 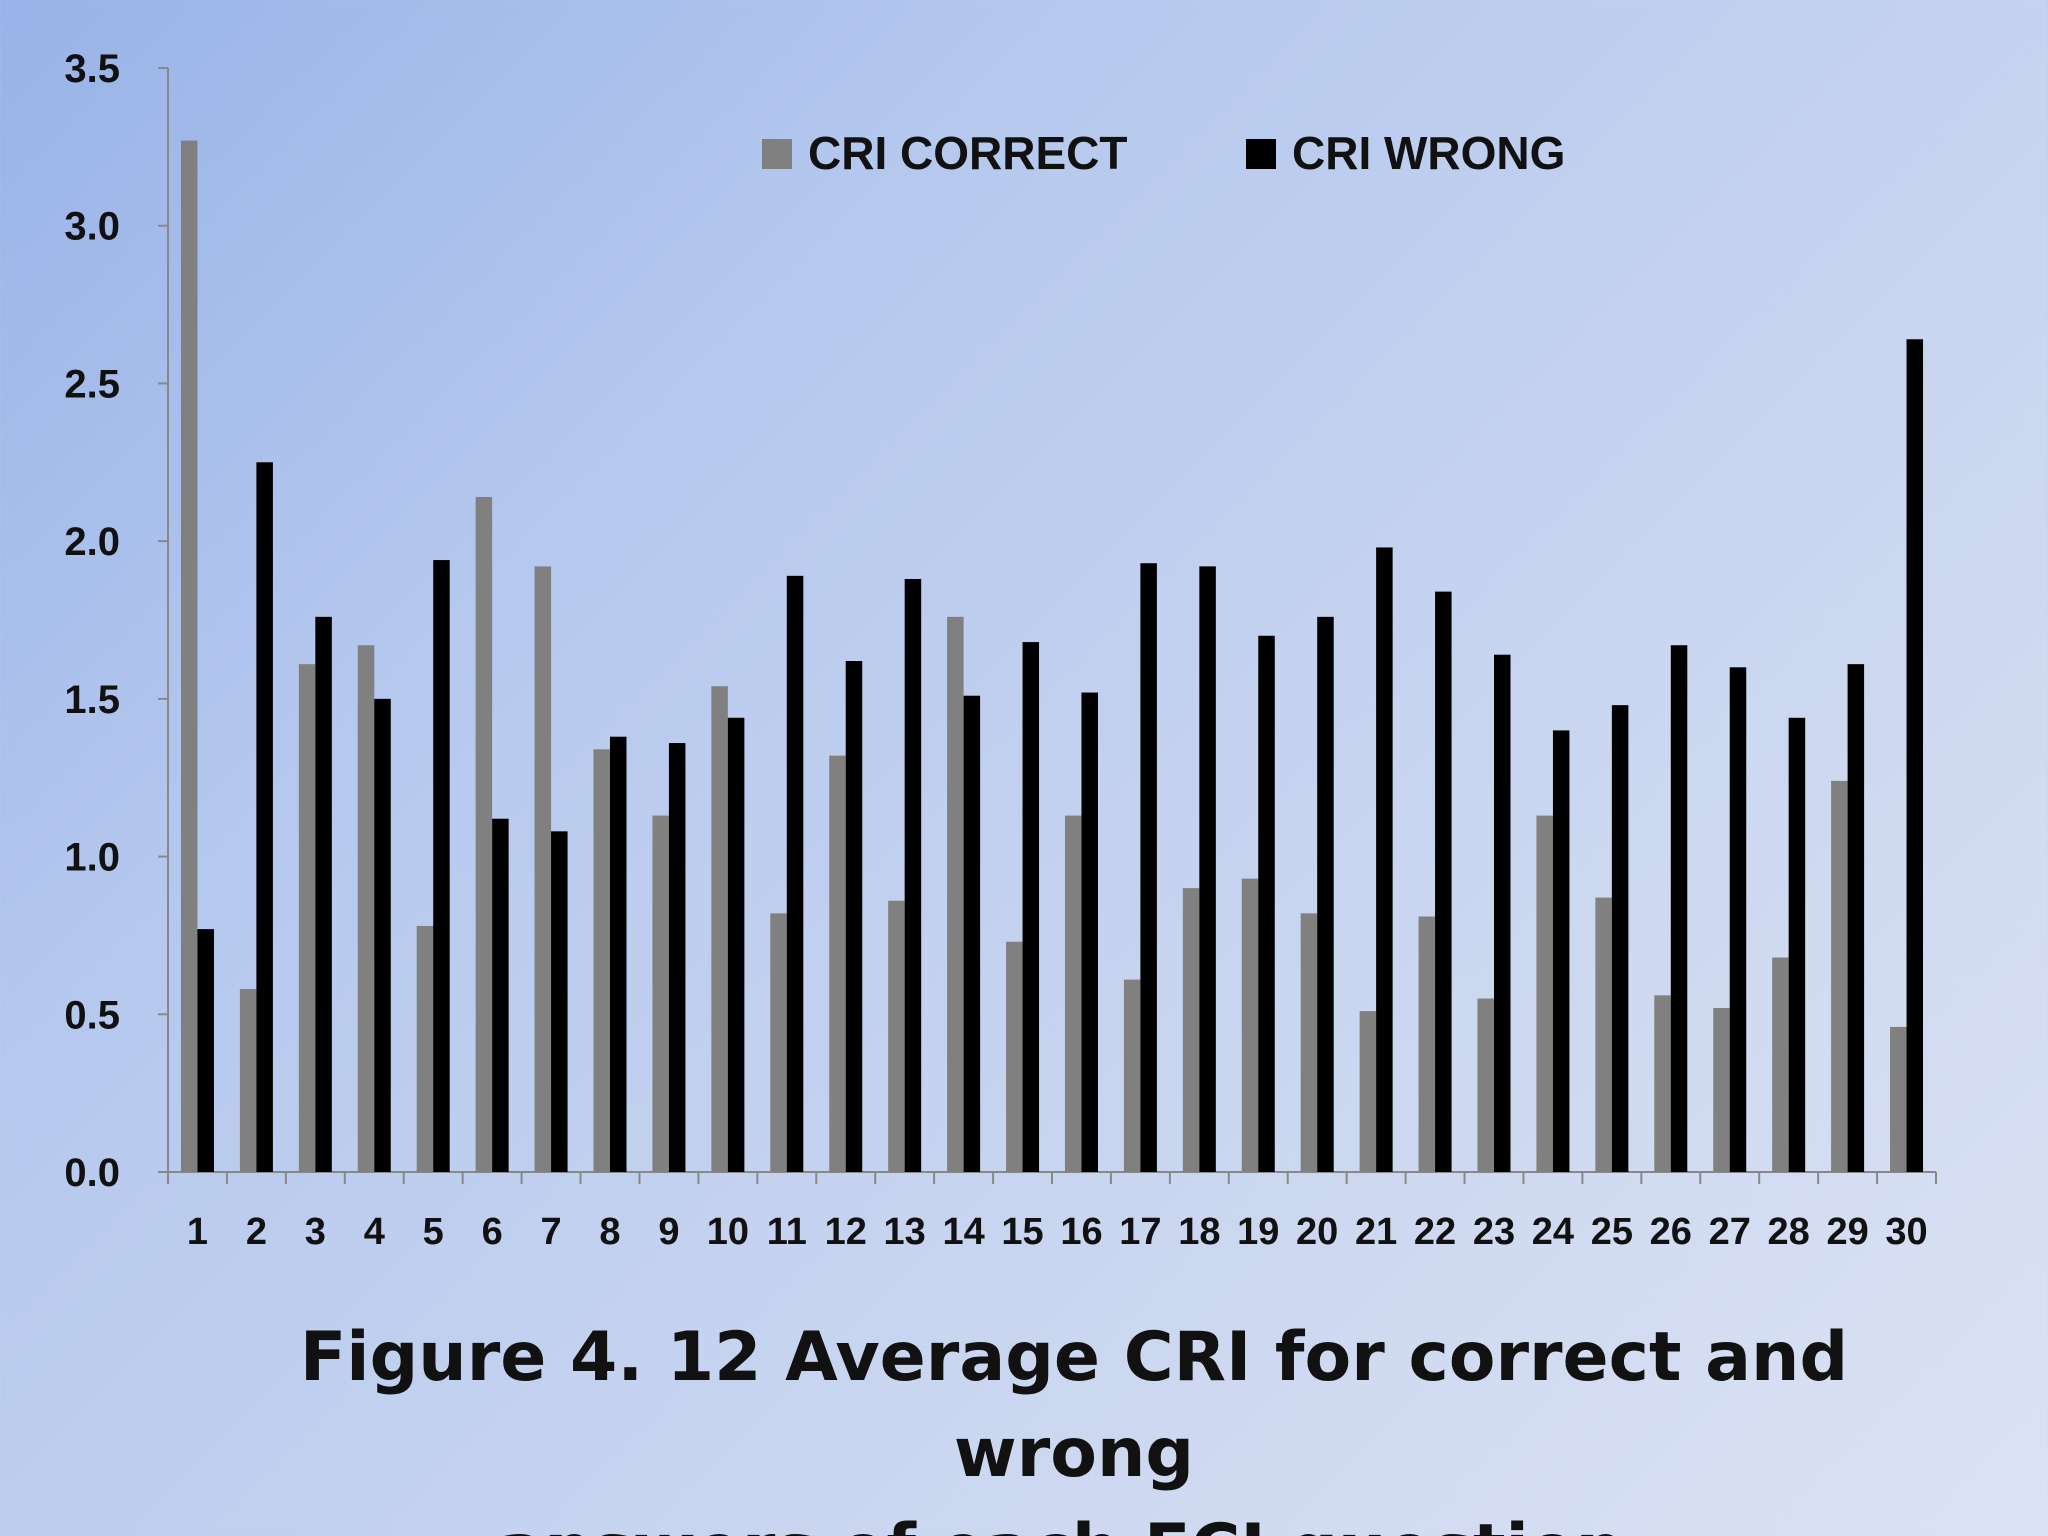 I want to click on x-tick-label: 24, so click(x=1553, y=1232).